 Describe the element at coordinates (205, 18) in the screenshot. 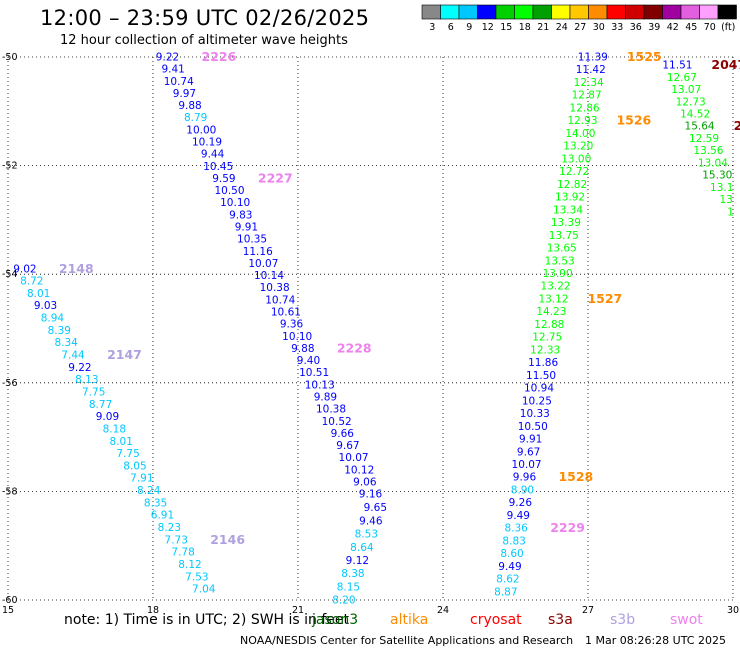

I see `title: 12:00 – 23:59 UTC 02/26/2025` at that location.